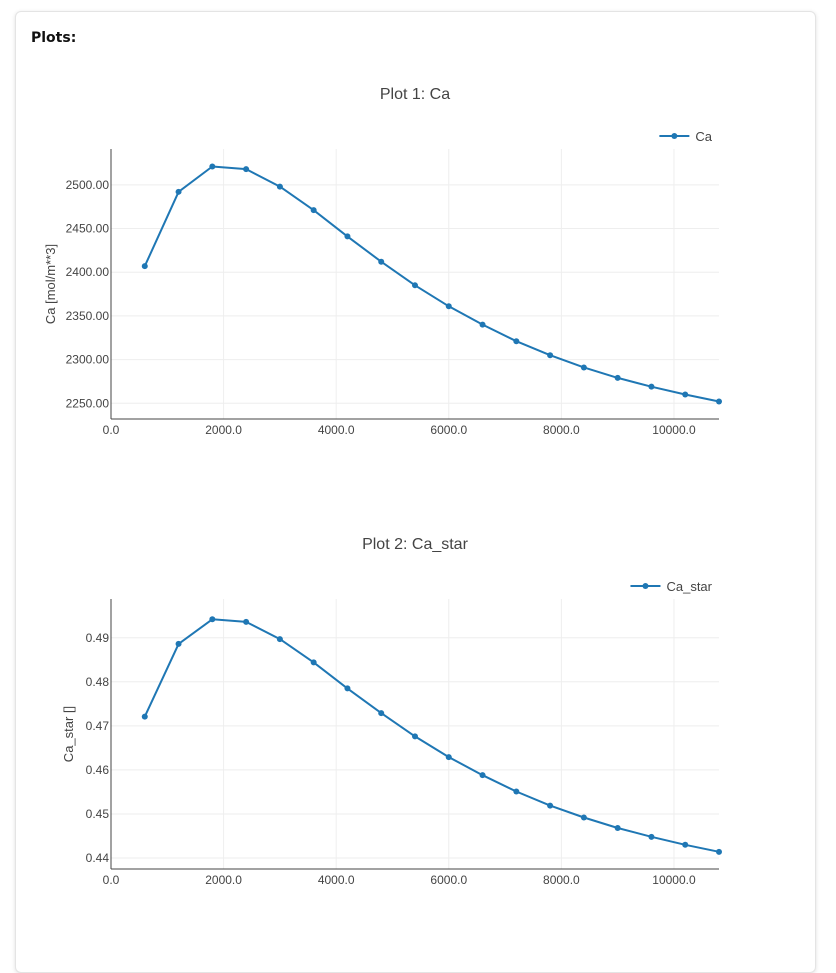  Describe the element at coordinates (98, 638) in the screenshot. I see `y-tick-label: 0.49` at that location.